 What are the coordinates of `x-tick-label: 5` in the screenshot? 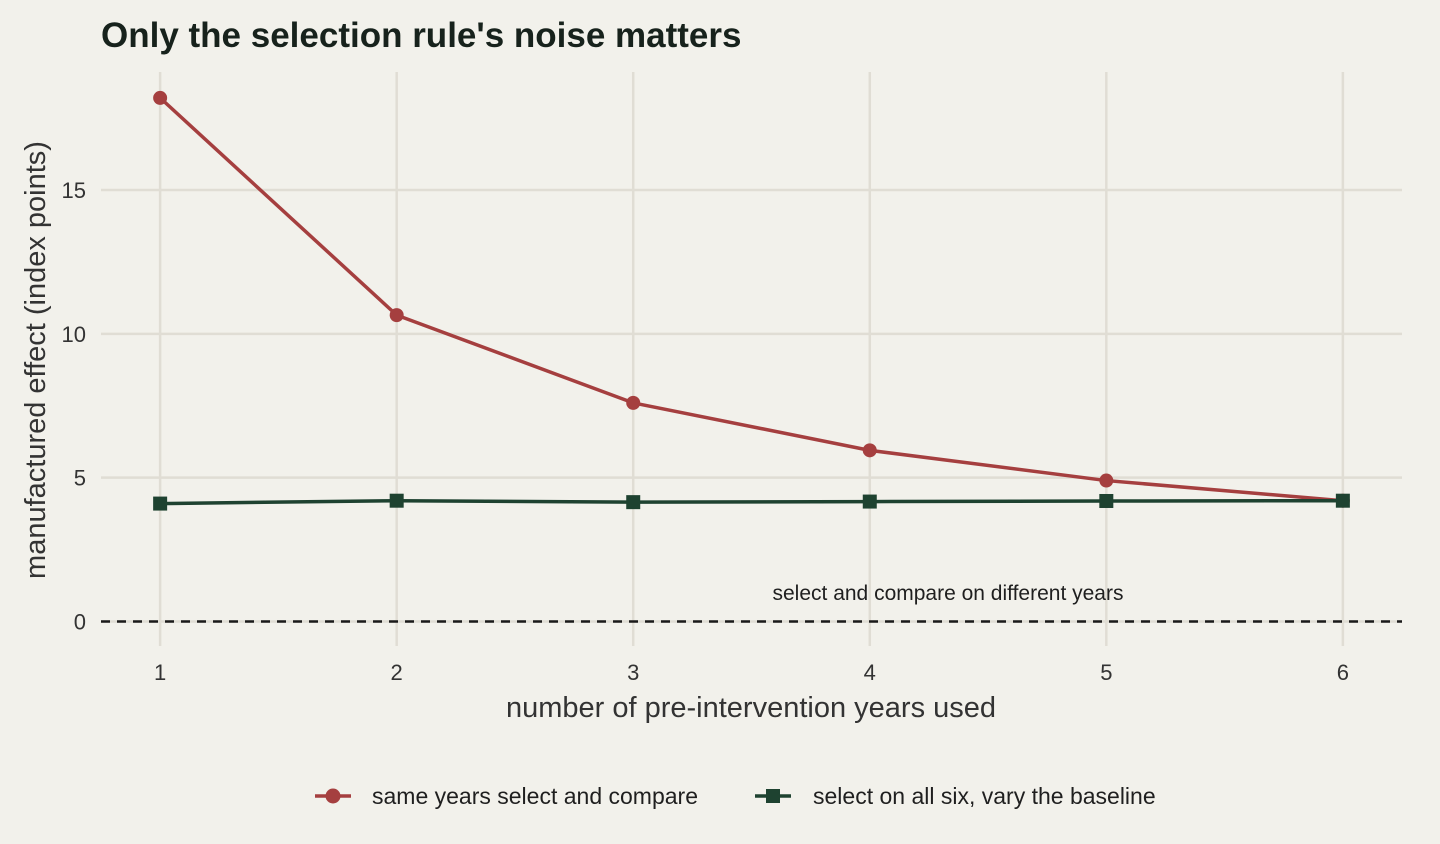 It's located at (1106, 672).